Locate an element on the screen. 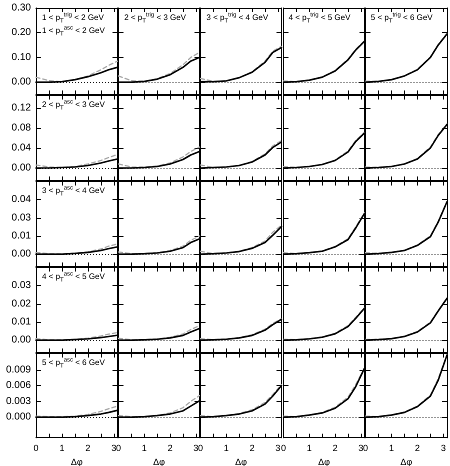 The image size is (450, 466). annotation: 5 < p$_{T}$$^{asc}$ < 6 GeV is located at coordinates (73, 363).